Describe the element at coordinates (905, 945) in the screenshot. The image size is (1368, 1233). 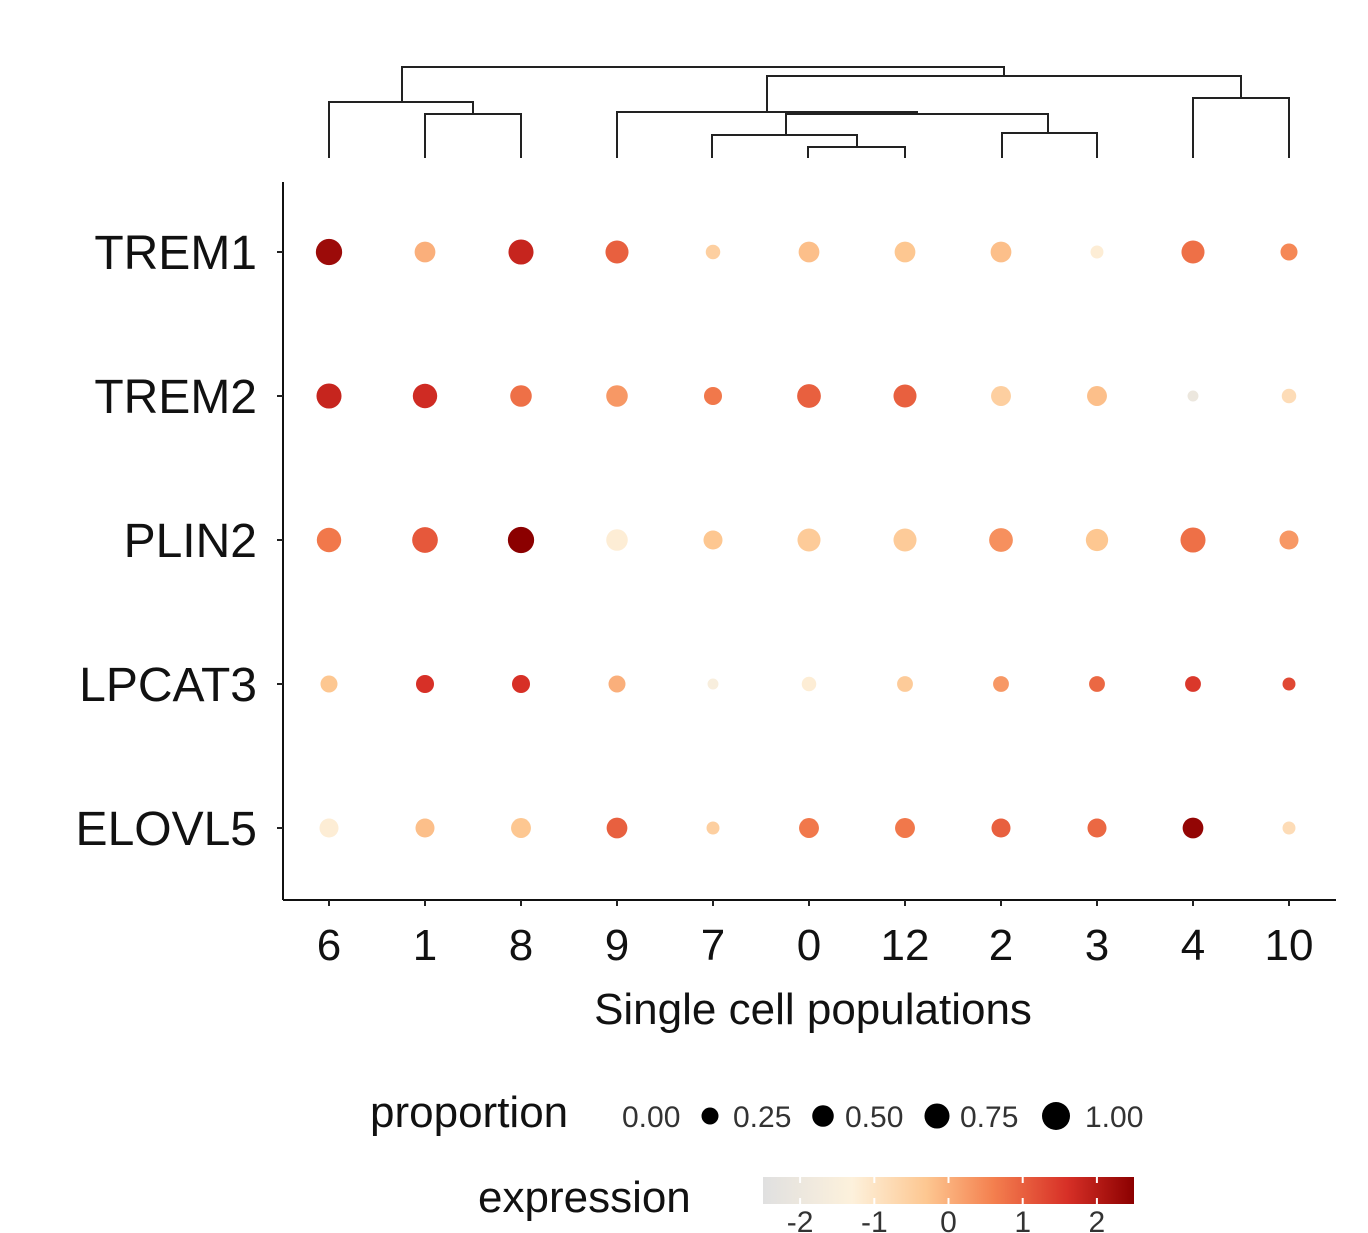
I see `cluster-label: 12` at that location.